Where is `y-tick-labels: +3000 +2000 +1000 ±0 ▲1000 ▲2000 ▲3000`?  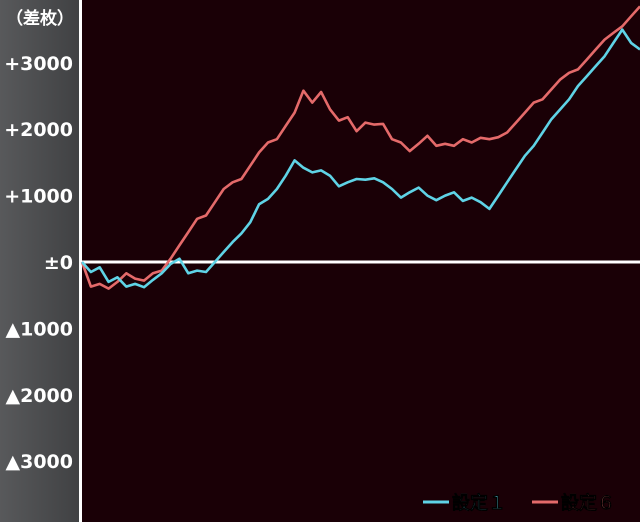
y-tick-labels: +3000 +2000 +1000 ±0 ▲1000 ▲2000 ▲3000 is located at coordinates (38, 263).